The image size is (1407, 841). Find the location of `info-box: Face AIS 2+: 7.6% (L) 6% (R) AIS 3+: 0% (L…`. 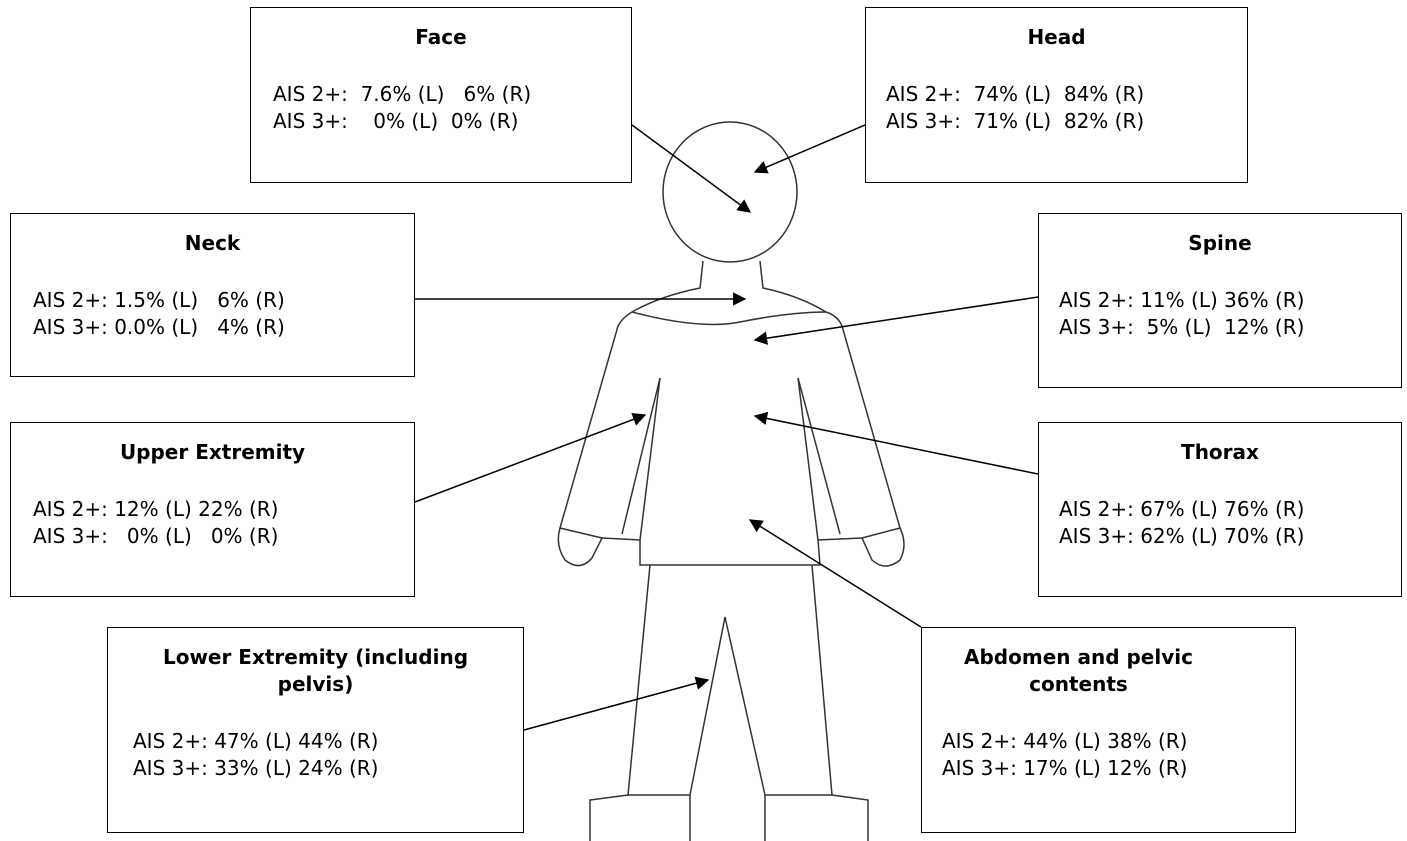

info-box: Face AIS 2+: 7.6% (L) 6% (R) AIS 3+: 0% (L… is located at coordinates (441, 95).